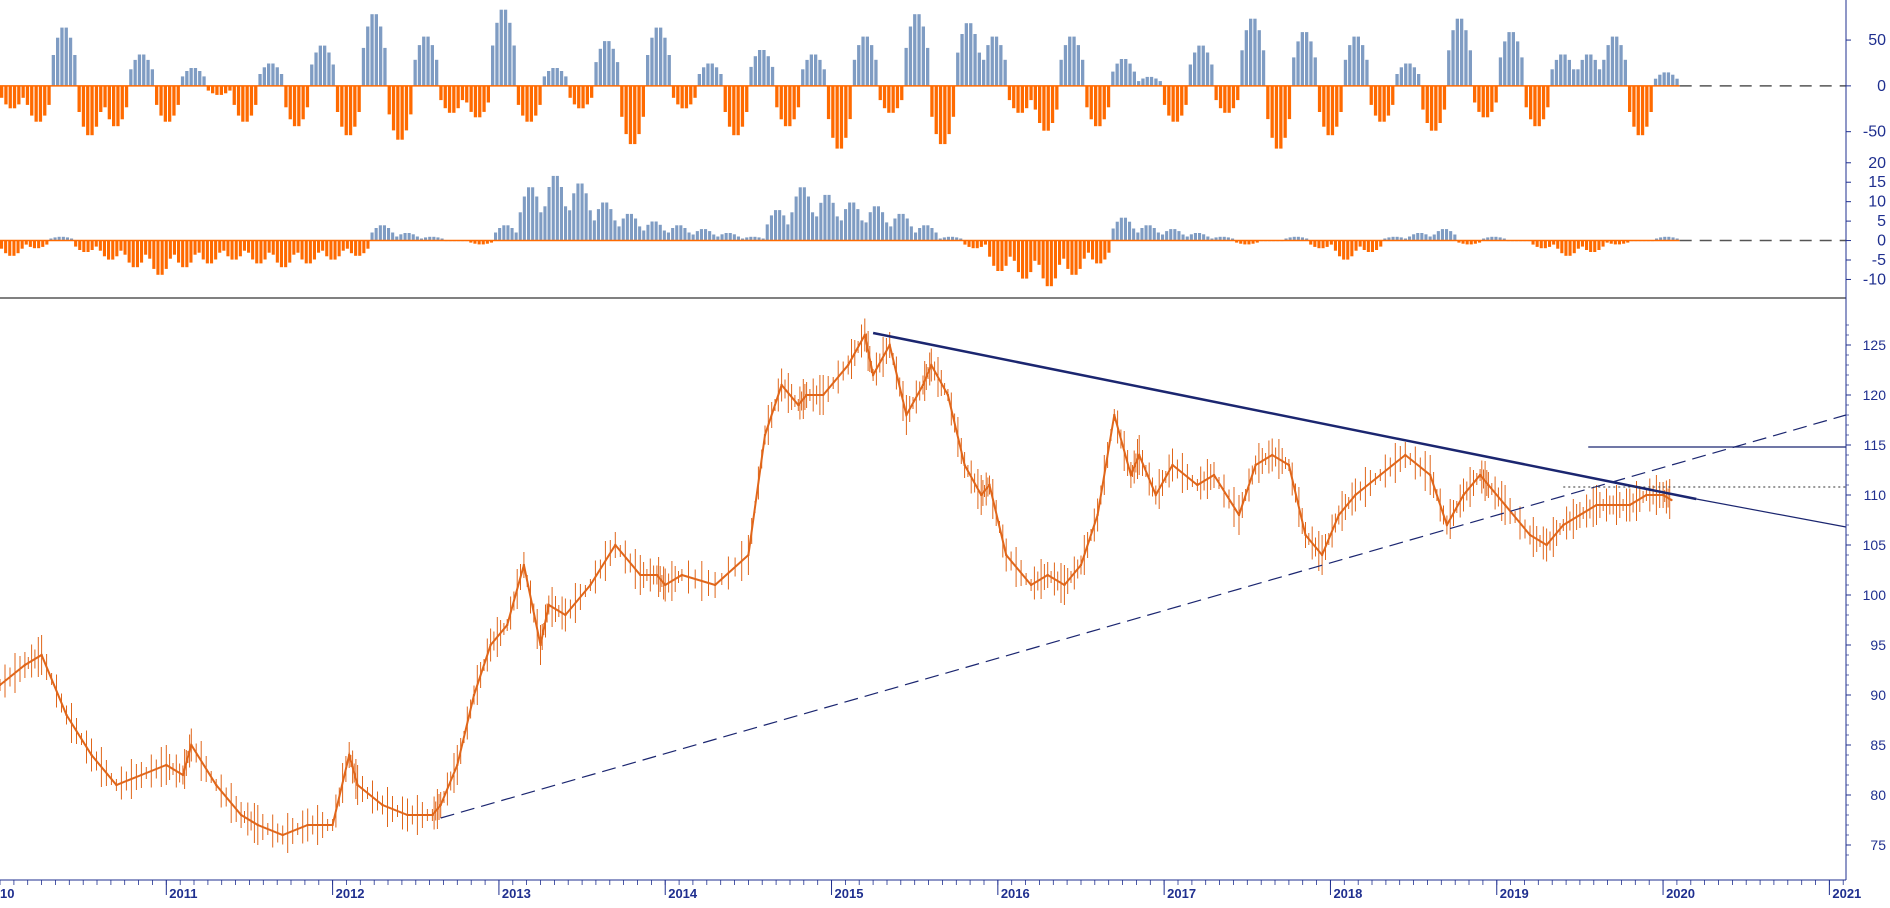  I want to click on x-tick-label: 2017, so click(1181, 893).